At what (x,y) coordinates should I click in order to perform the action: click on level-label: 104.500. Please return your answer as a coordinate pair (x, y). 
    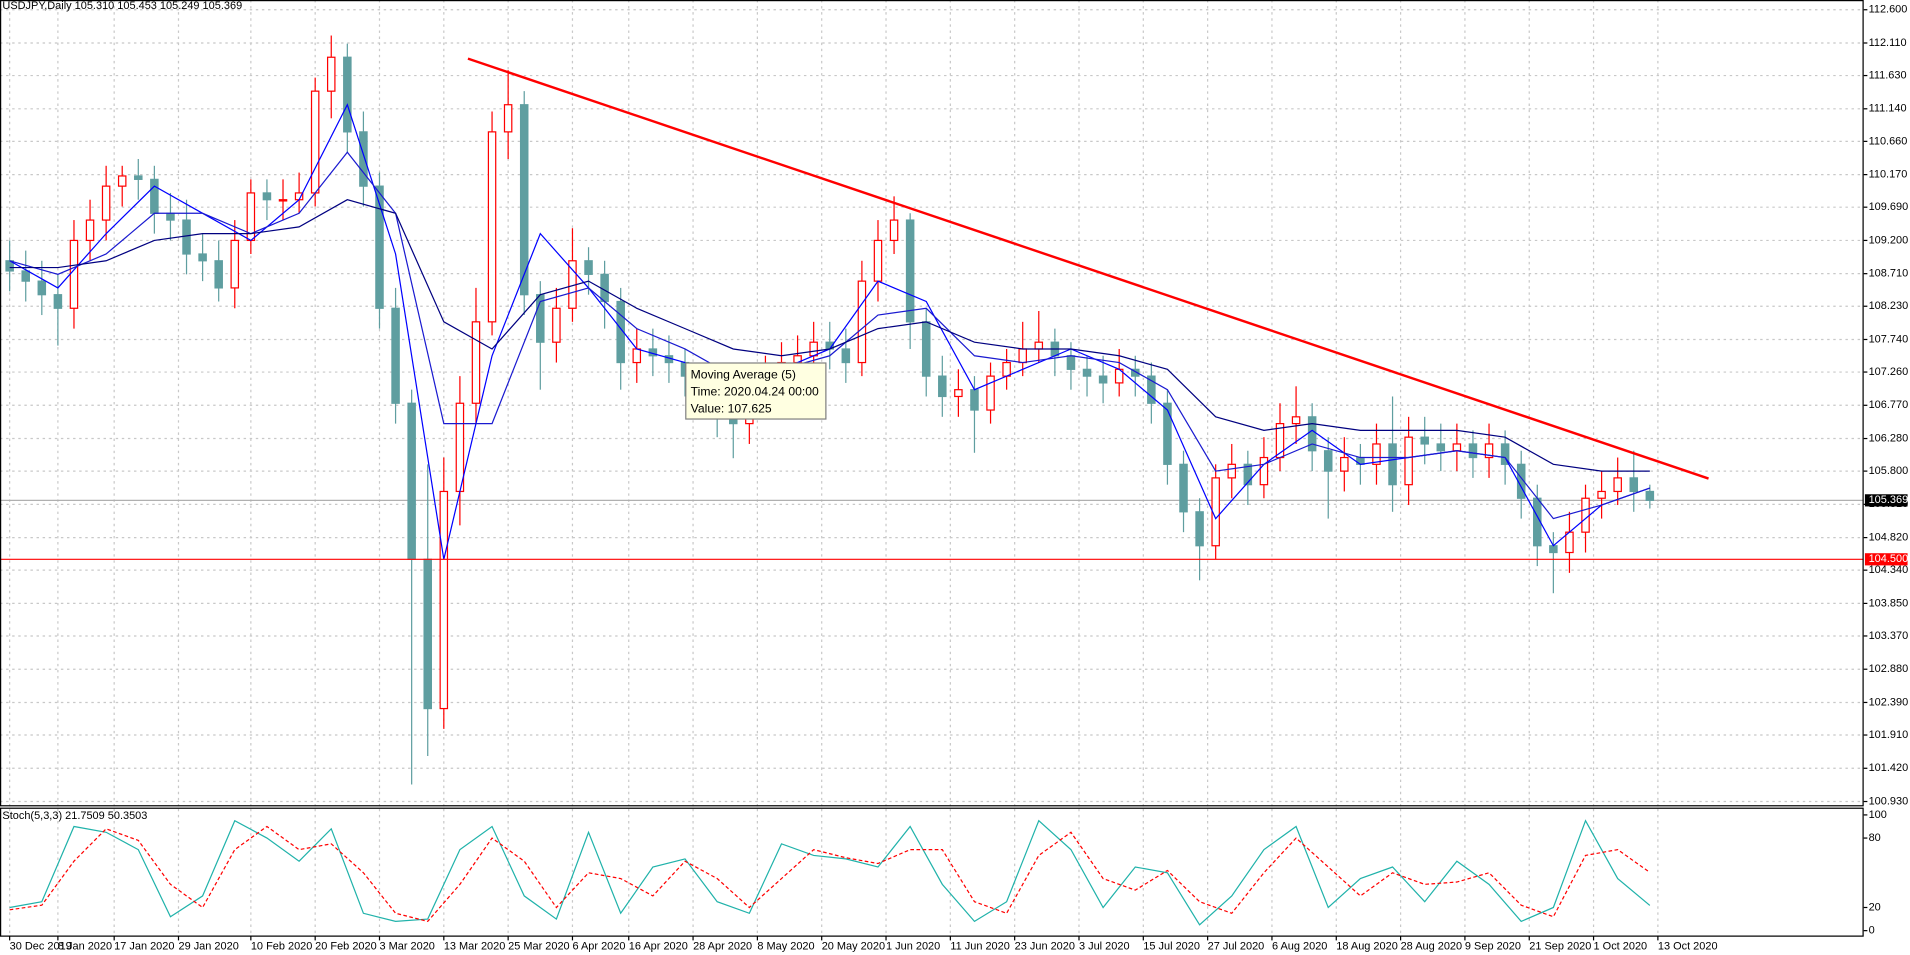
    Looking at the image, I should click on (1889, 559).